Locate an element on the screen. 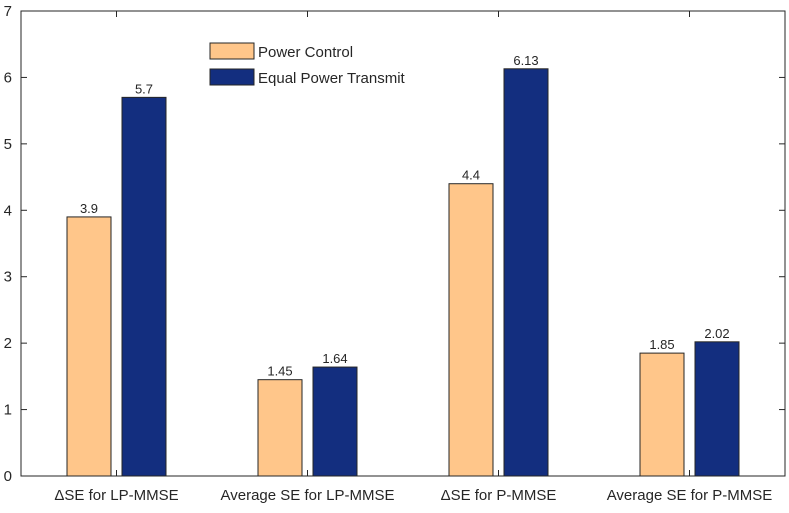  y-tick-label: 0 is located at coordinates (8, 476).